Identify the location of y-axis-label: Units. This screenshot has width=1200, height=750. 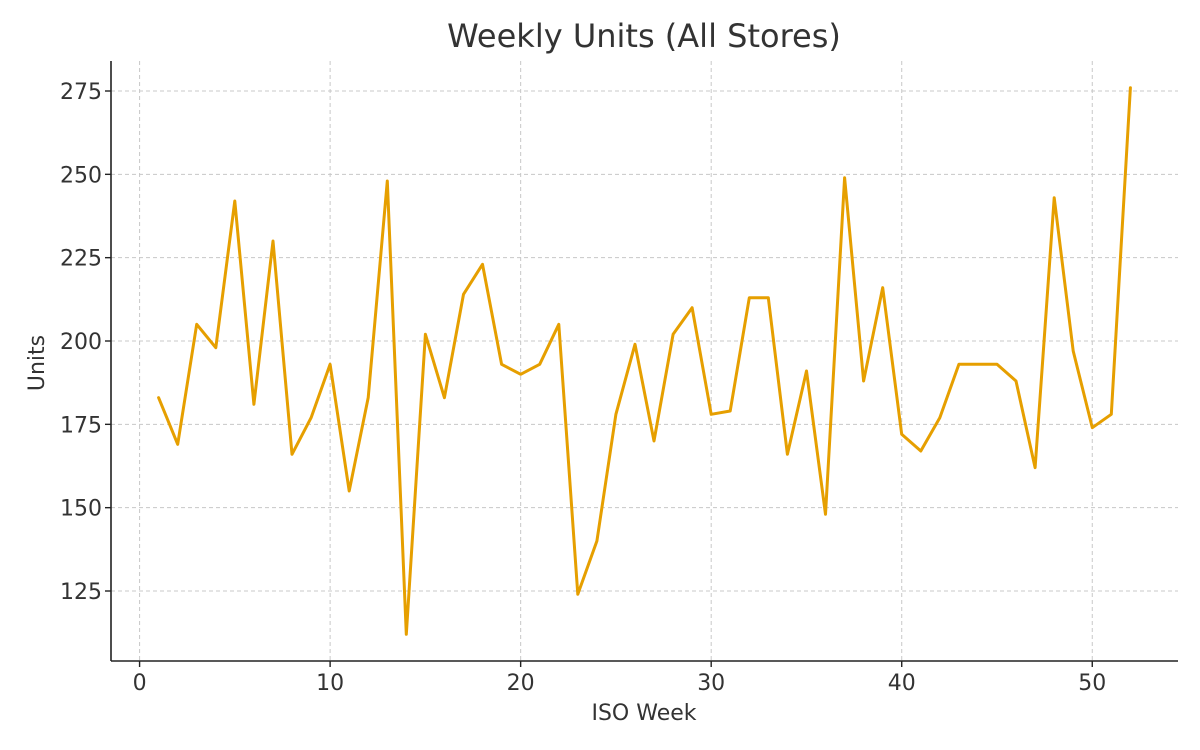
(37, 363).